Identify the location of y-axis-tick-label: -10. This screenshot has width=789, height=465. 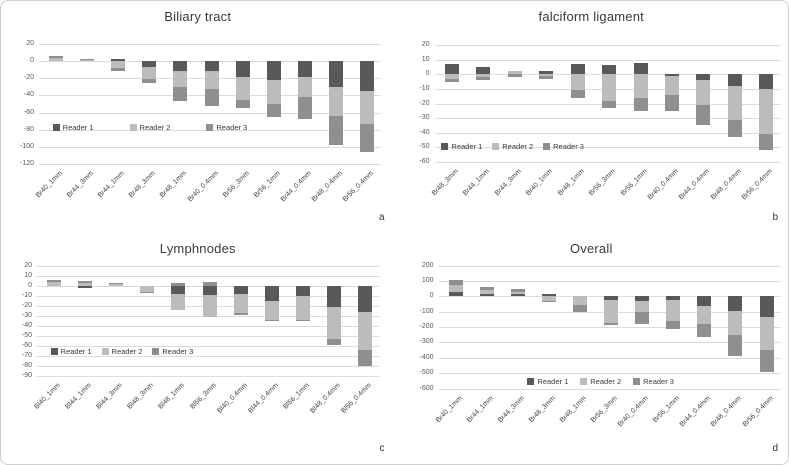
(424, 88).